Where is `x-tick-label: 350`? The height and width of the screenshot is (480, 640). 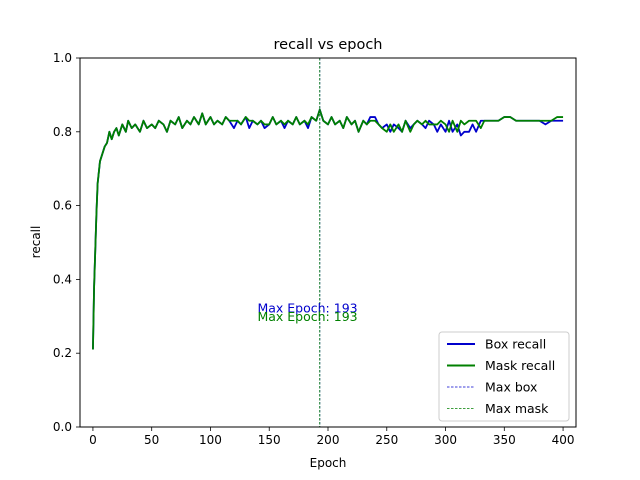 x-tick-label: 350 is located at coordinates (504, 440).